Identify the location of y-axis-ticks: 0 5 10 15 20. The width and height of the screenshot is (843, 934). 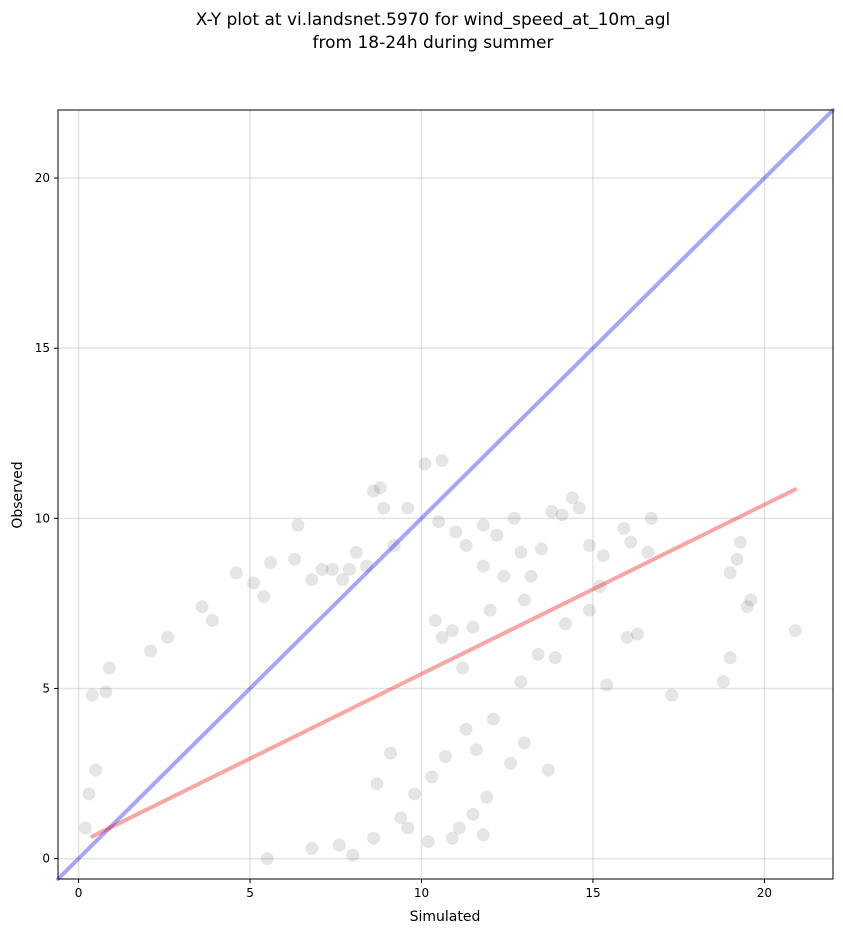
(46, 518).